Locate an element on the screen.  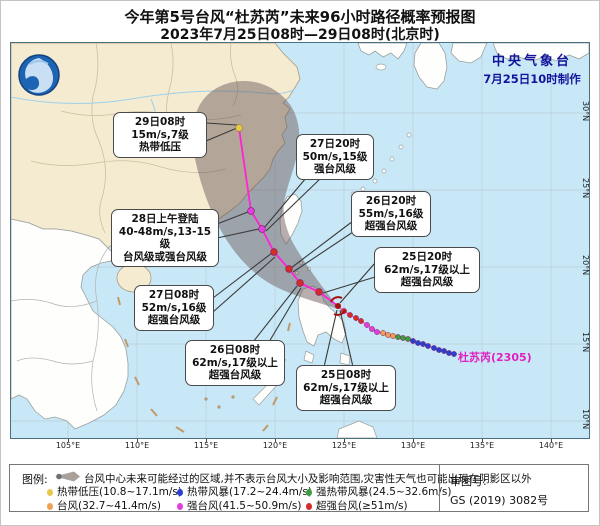
callout-time: 27日20时 is located at coordinates (335, 144).